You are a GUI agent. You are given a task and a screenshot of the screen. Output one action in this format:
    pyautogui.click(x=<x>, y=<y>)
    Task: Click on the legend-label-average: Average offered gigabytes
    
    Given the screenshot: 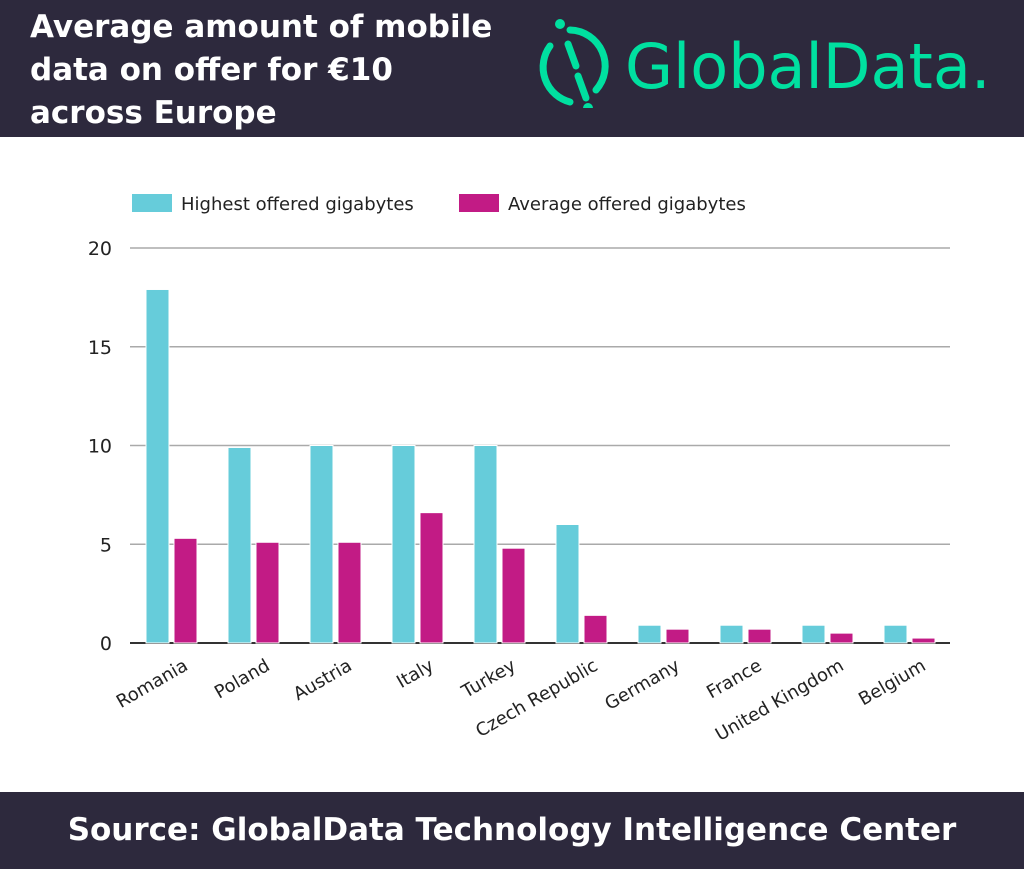 What is the action you would take?
    pyautogui.click(x=627, y=204)
    